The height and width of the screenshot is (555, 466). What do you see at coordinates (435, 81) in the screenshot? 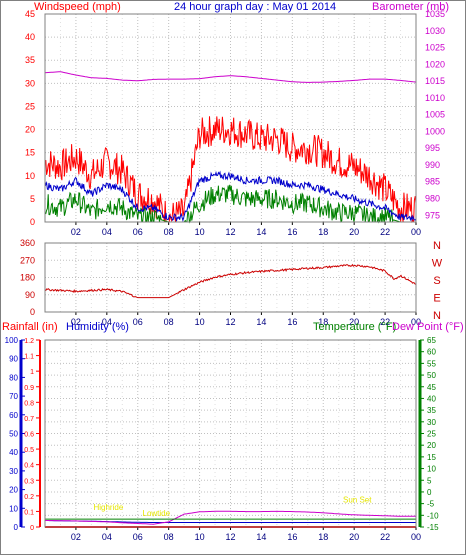
I see `barometer-tick-label: 1015` at bounding box center [435, 81].